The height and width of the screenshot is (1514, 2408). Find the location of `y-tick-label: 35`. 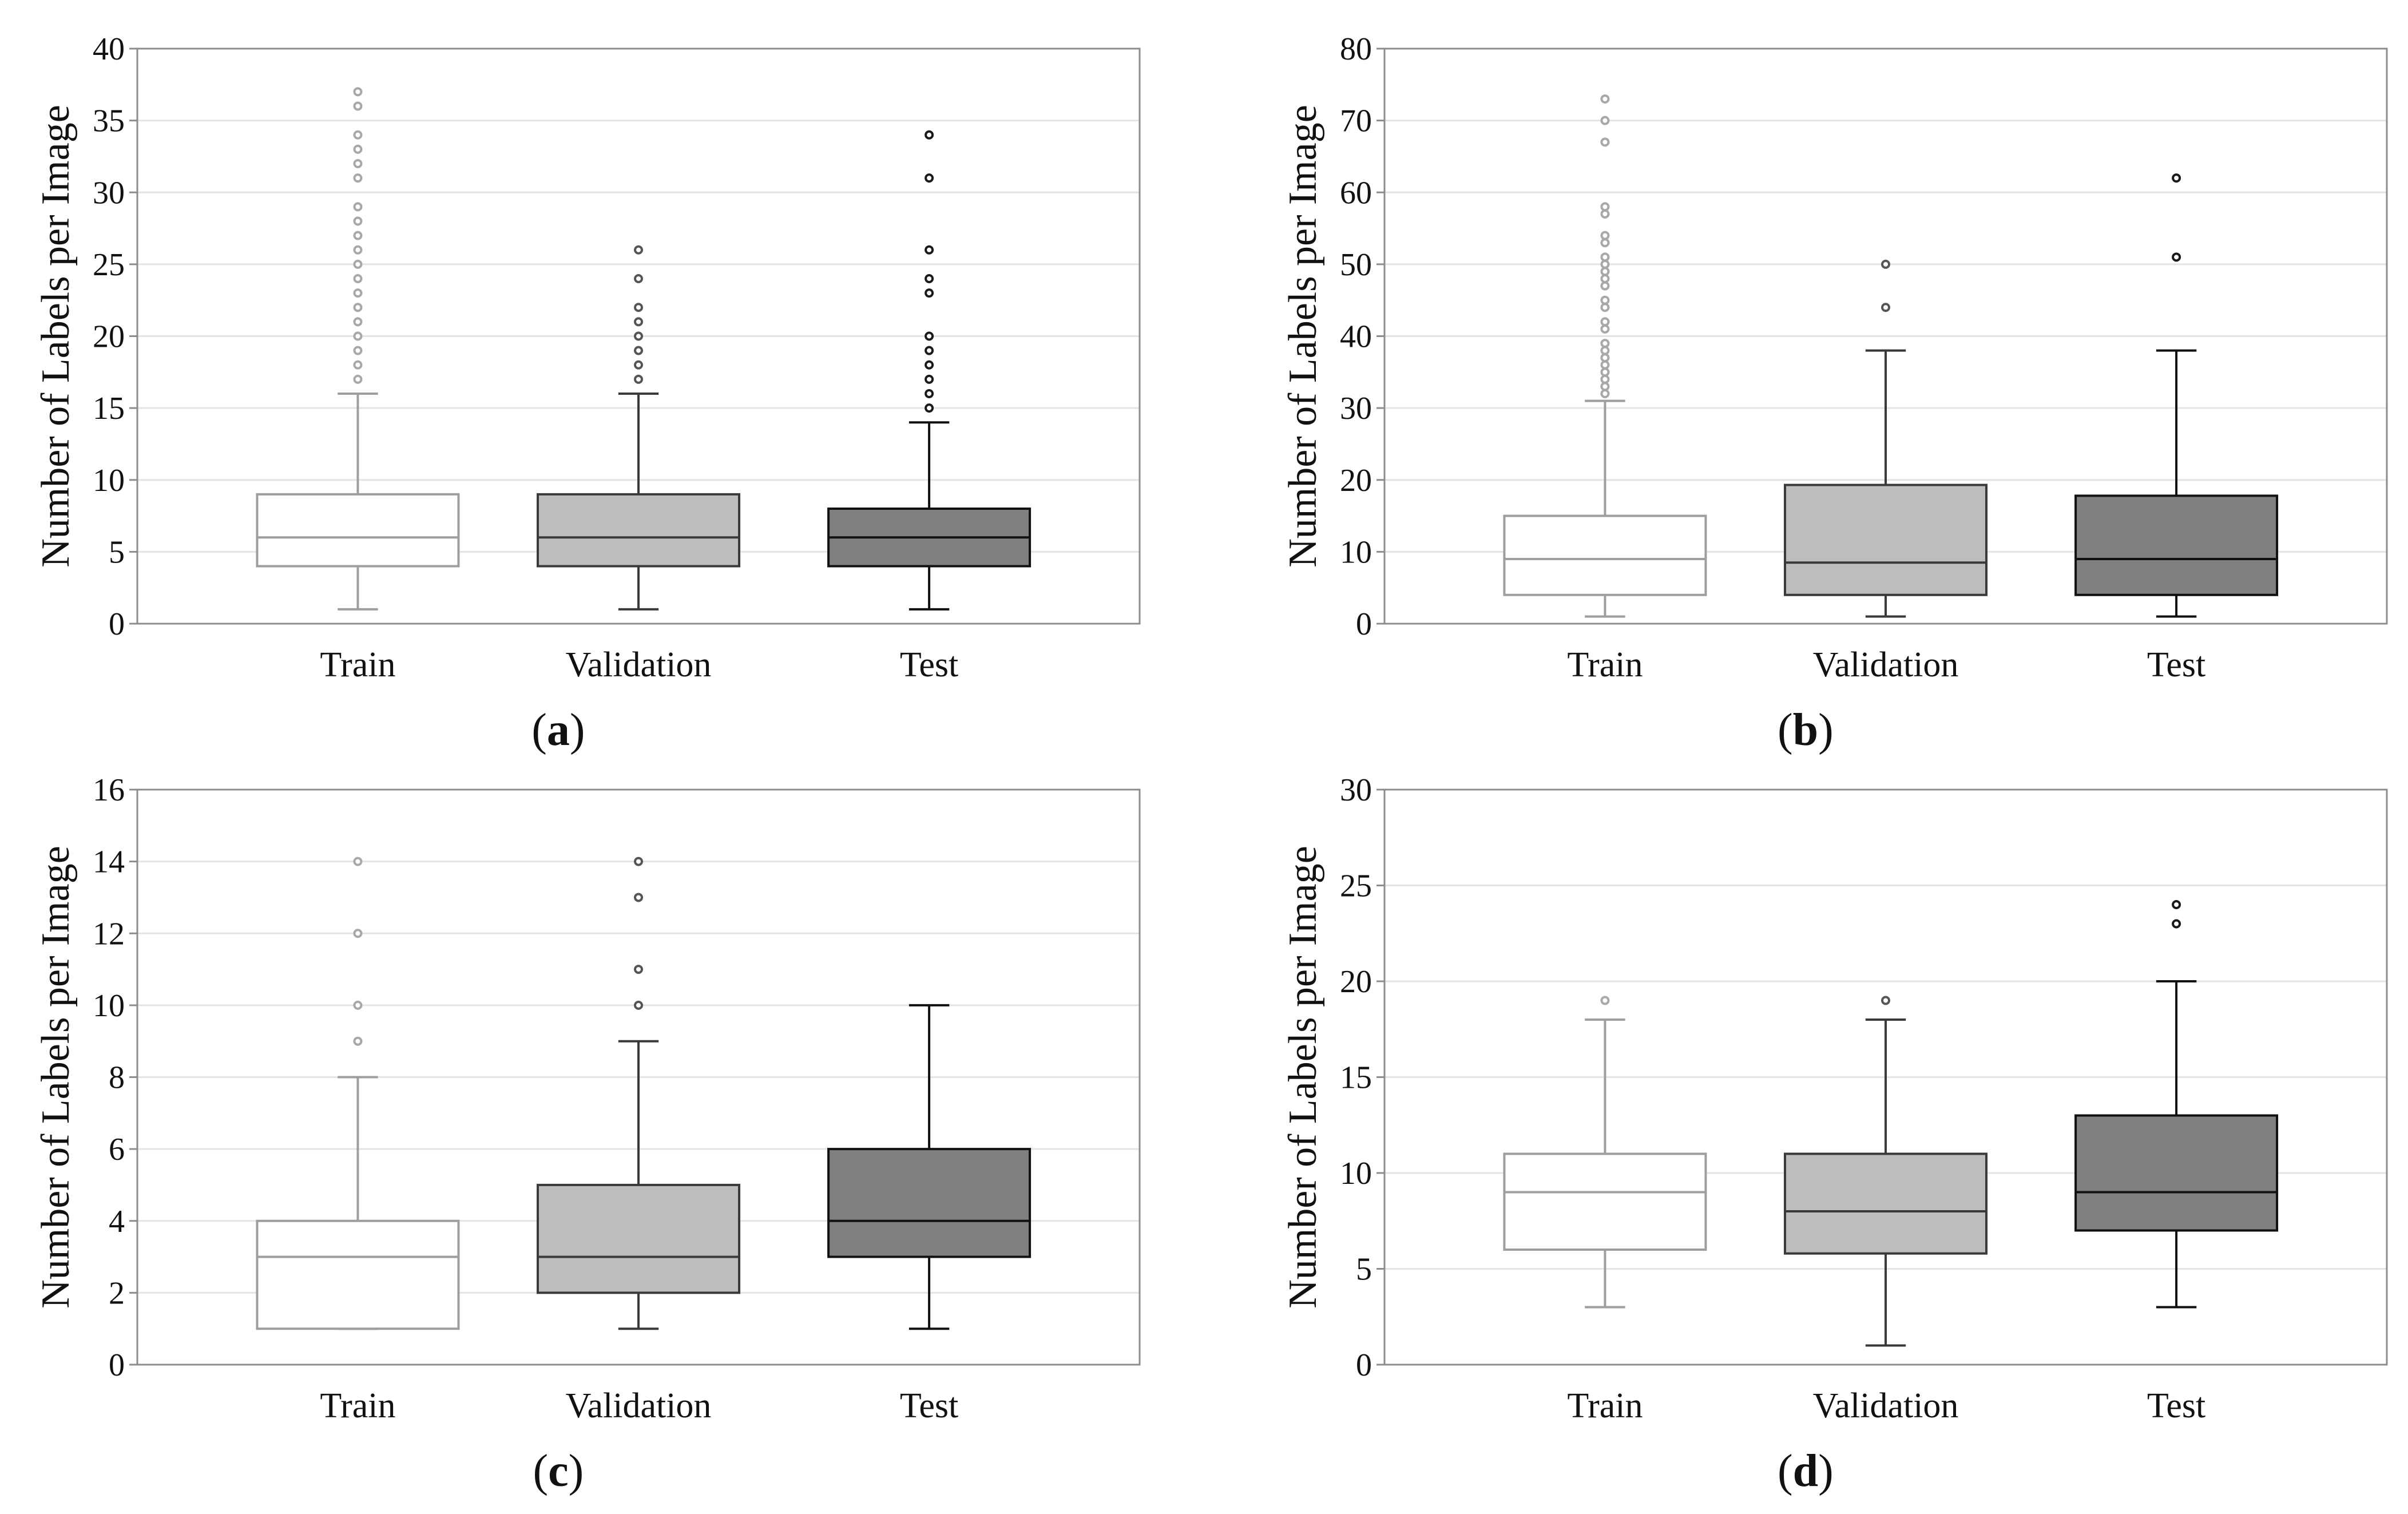

y-tick-label: 35 is located at coordinates (109, 122).